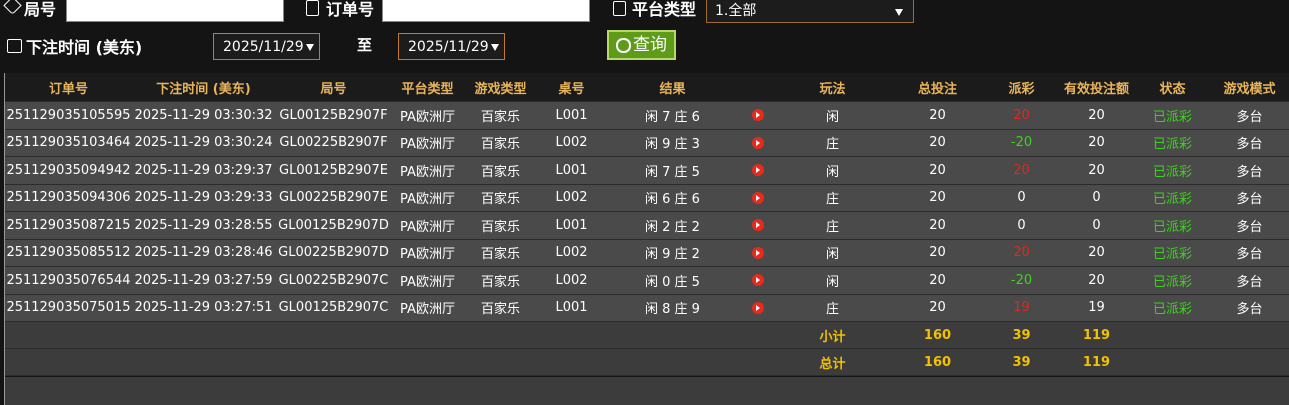  Describe the element at coordinates (333, 170) in the screenshot. I see `cell: GL00125B2907E` at that location.